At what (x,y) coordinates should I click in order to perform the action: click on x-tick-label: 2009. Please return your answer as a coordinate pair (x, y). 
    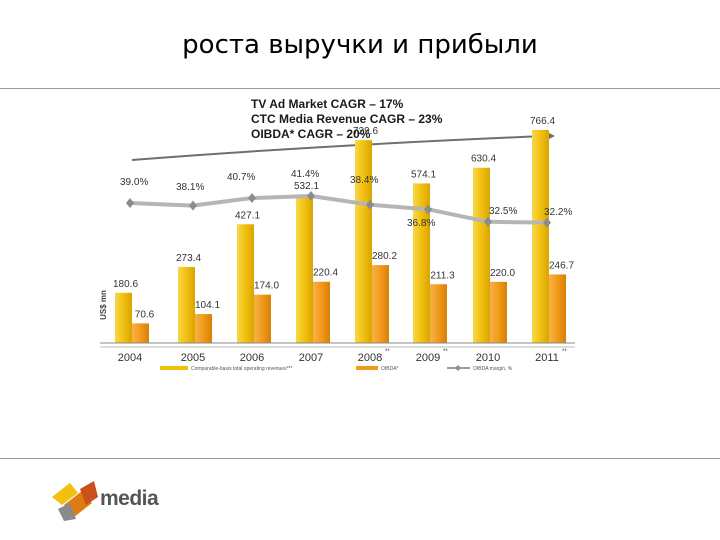
    Looking at the image, I should click on (428, 358).